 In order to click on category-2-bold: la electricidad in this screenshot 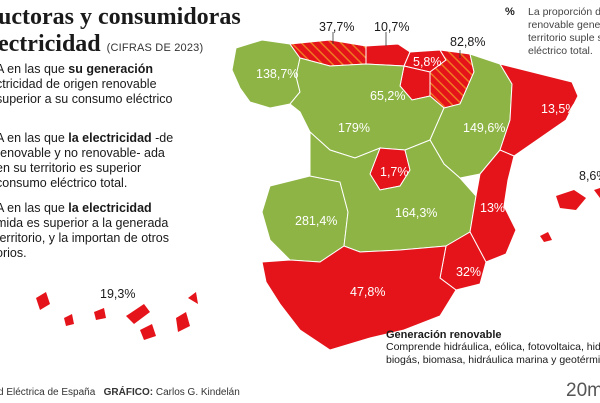, I will do `click(110, 138)`.